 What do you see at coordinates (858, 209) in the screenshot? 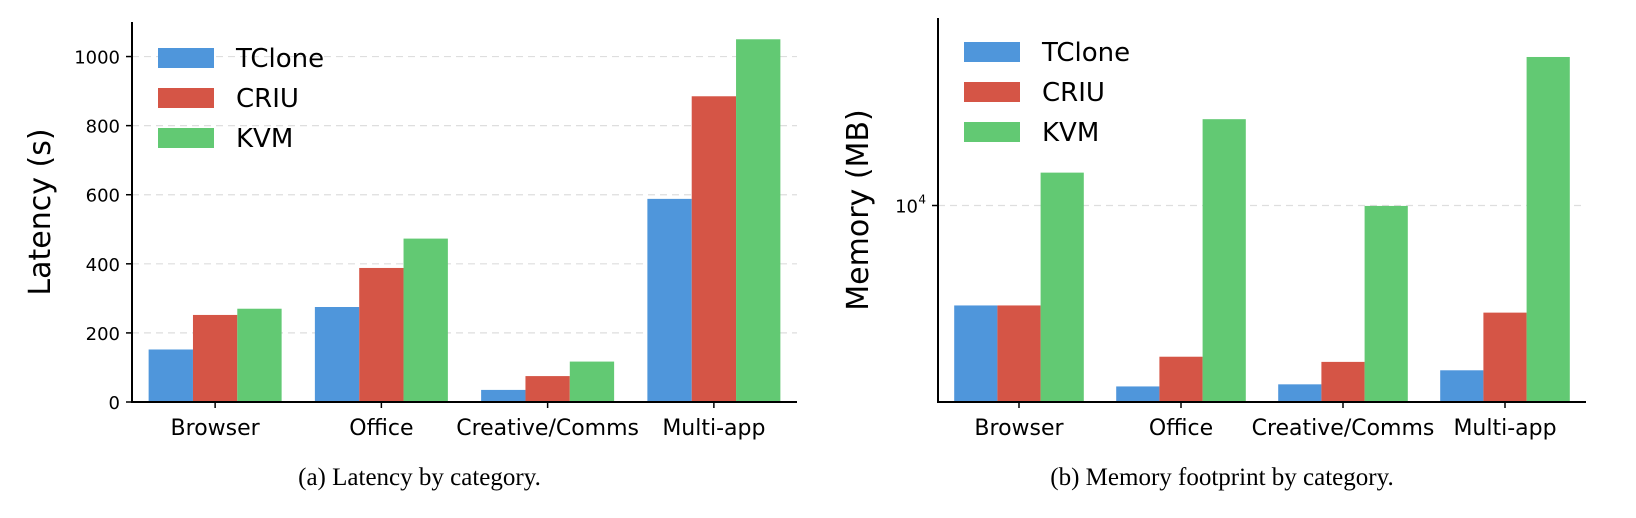
I see `y-axis-title: Memory (MB)` at bounding box center [858, 209].